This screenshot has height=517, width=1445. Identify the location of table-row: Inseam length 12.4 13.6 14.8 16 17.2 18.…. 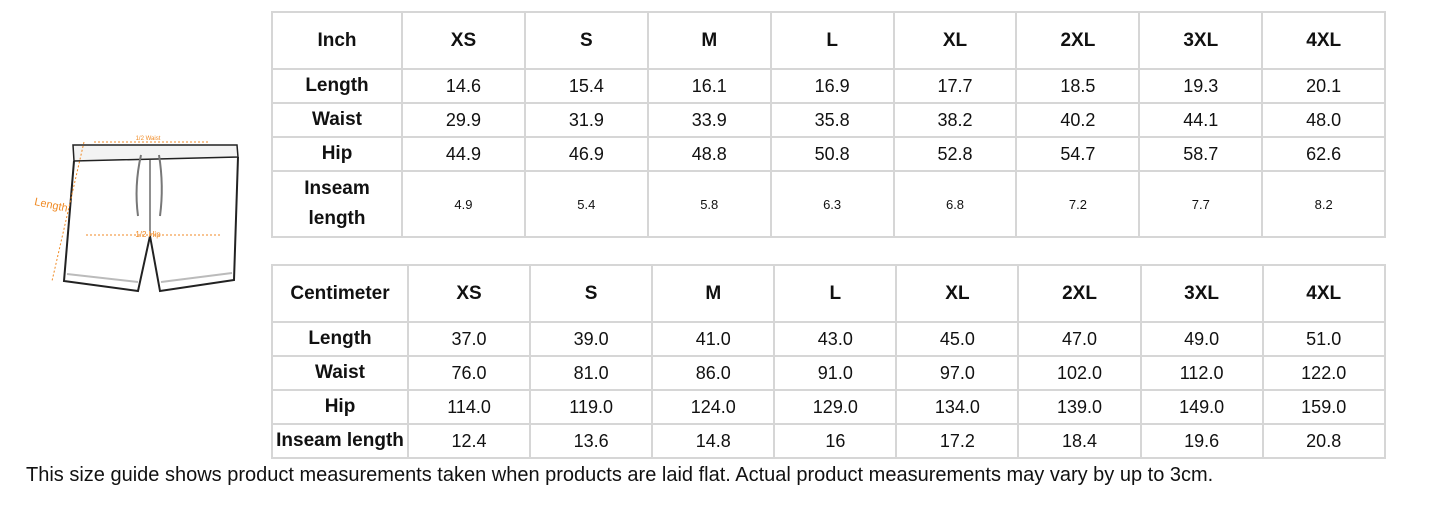
(828, 441).